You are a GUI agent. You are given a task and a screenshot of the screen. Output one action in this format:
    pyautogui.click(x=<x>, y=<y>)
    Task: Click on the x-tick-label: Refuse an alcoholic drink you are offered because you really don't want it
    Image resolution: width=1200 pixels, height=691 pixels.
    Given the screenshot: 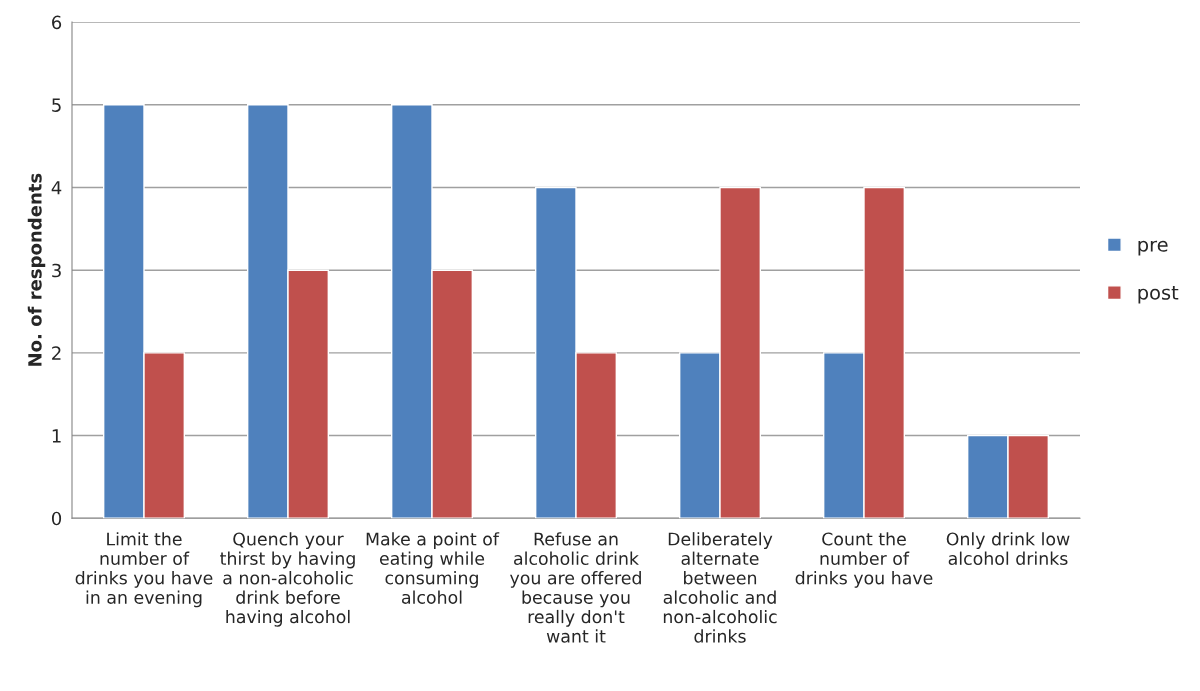 What is the action you would take?
    pyautogui.click(x=575, y=587)
    